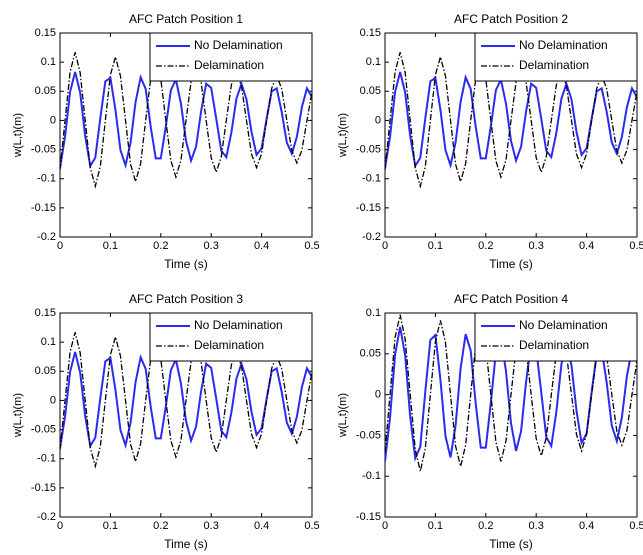 This screenshot has width=643, height=555. Describe the element at coordinates (186, 19) in the screenshot. I see `chart-title: AFC Patch Position 1` at that location.